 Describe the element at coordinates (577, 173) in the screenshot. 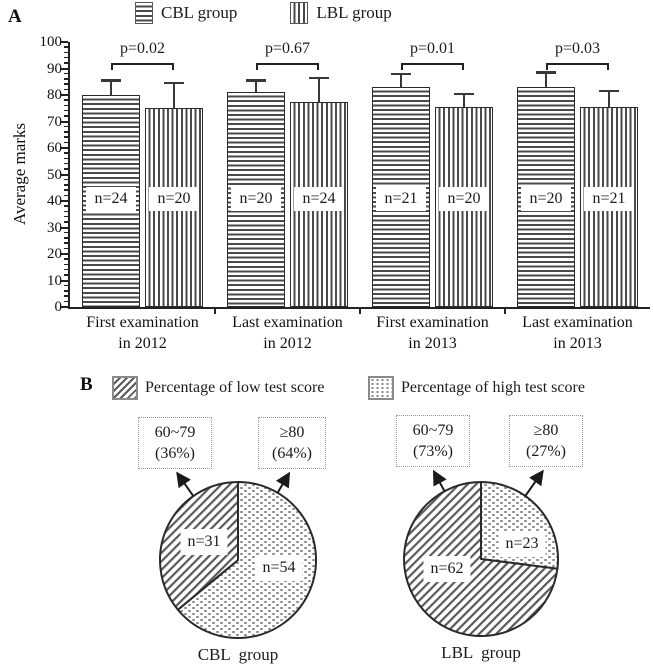

I see `bar-group-4: n=20 n=21 p=0.03` at that location.